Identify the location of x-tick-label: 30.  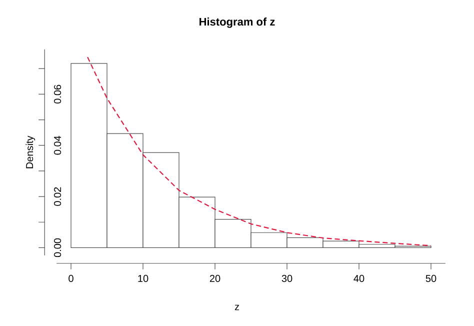
(287, 278).